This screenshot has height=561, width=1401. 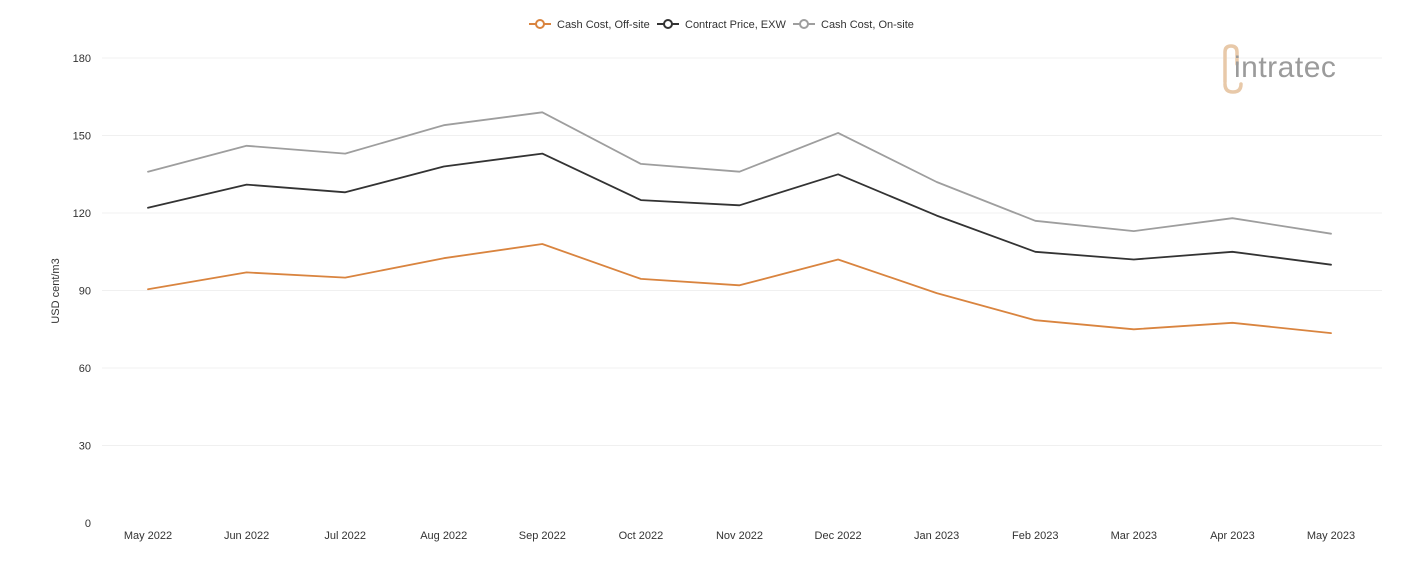 What do you see at coordinates (542, 536) in the screenshot?
I see `x-tick-label: Sep 2022` at bounding box center [542, 536].